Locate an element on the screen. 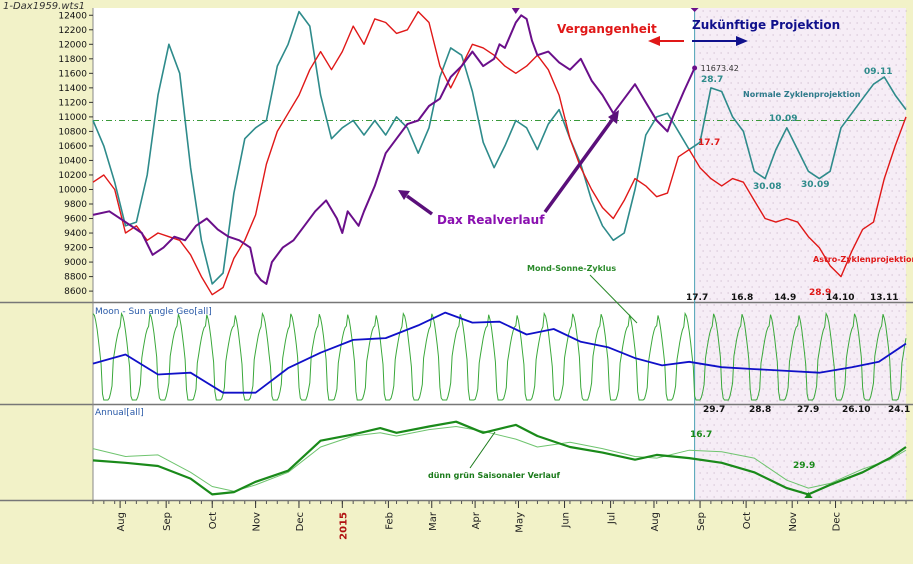 The height and width of the screenshot is (564, 913). moon-top-date: 14.9 is located at coordinates (785, 298).